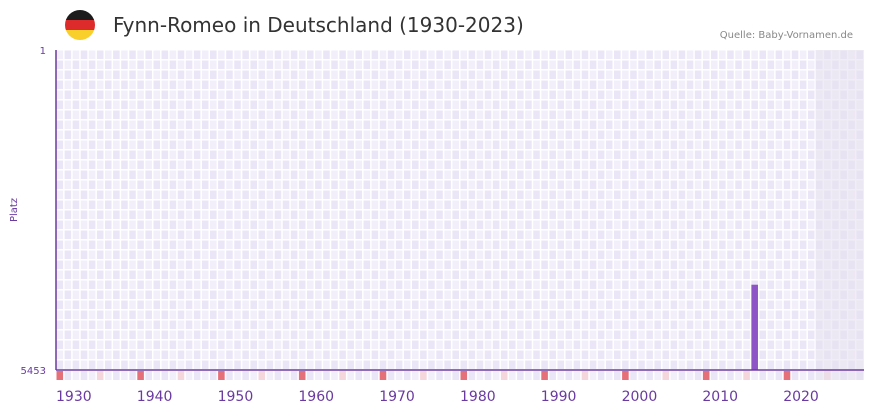 This screenshot has height=412, width=873. I want to click on bar-2016, so click(754, 327).